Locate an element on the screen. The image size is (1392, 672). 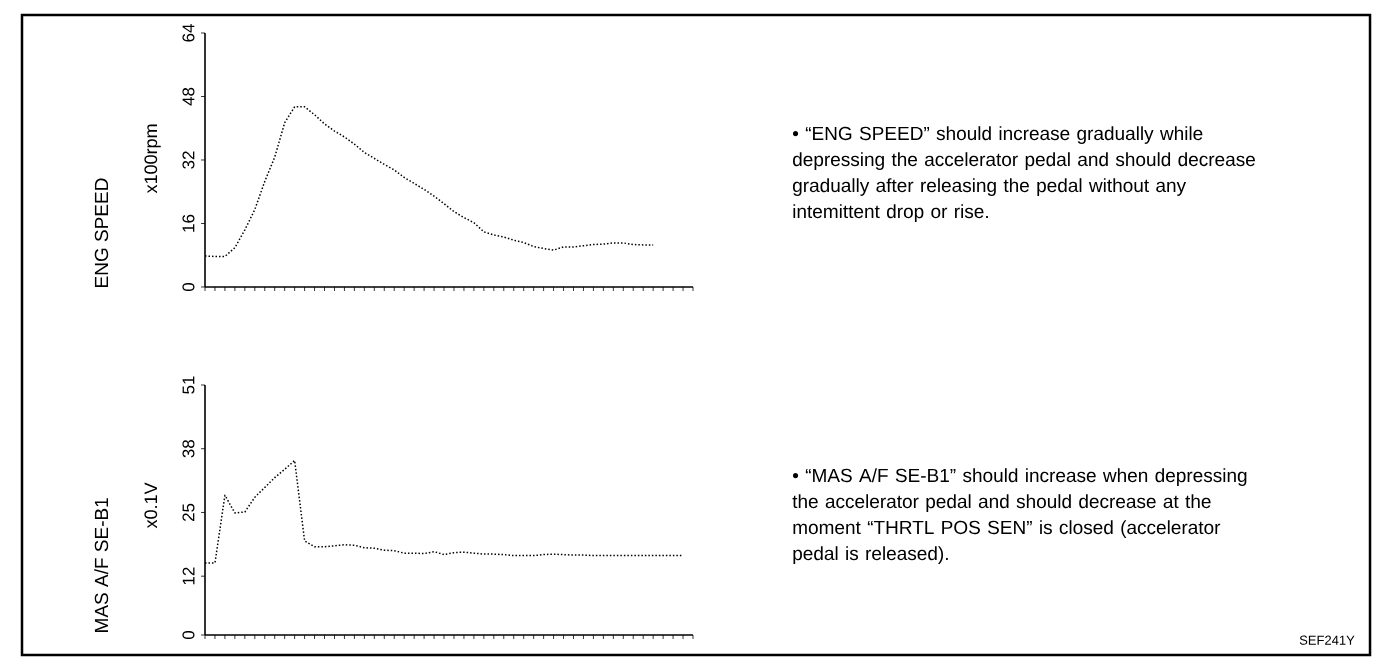
text: • “MAS A/F SE-B1” should increase when depressing the accelerator pedal and should decrease at the moment “THRTL POS SEN” is closed (accelerator pedal is released). is located at coordinates (1019, 516).